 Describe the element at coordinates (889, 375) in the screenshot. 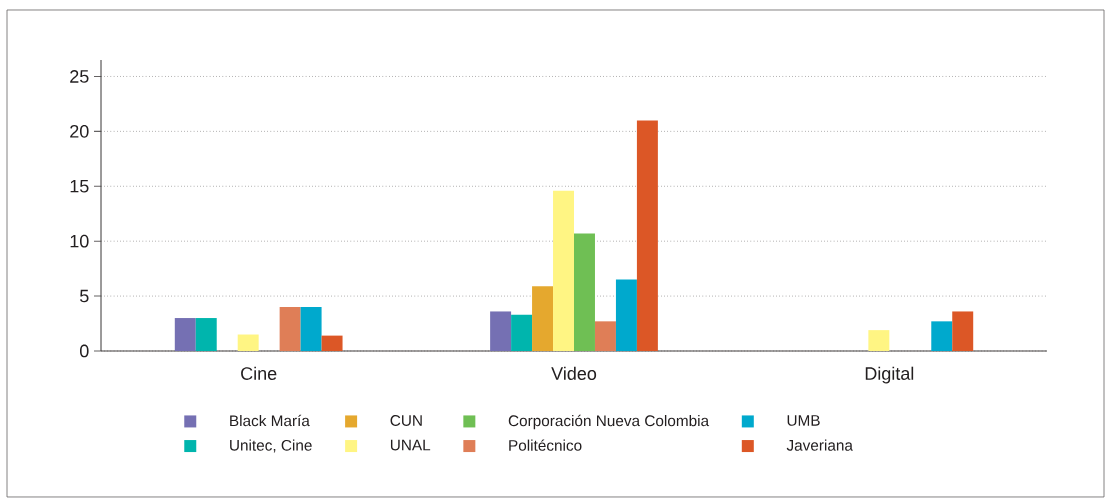

I see `x-tick-label: Digital` at that location.